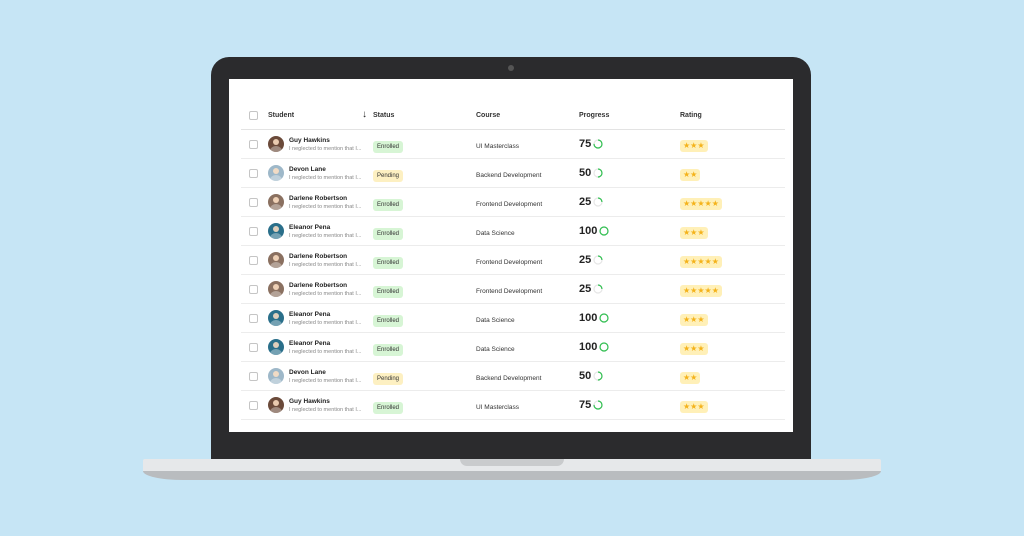 This screenshot has width=1024, height=536. I want to click on camera-icon, so click(511, 68).